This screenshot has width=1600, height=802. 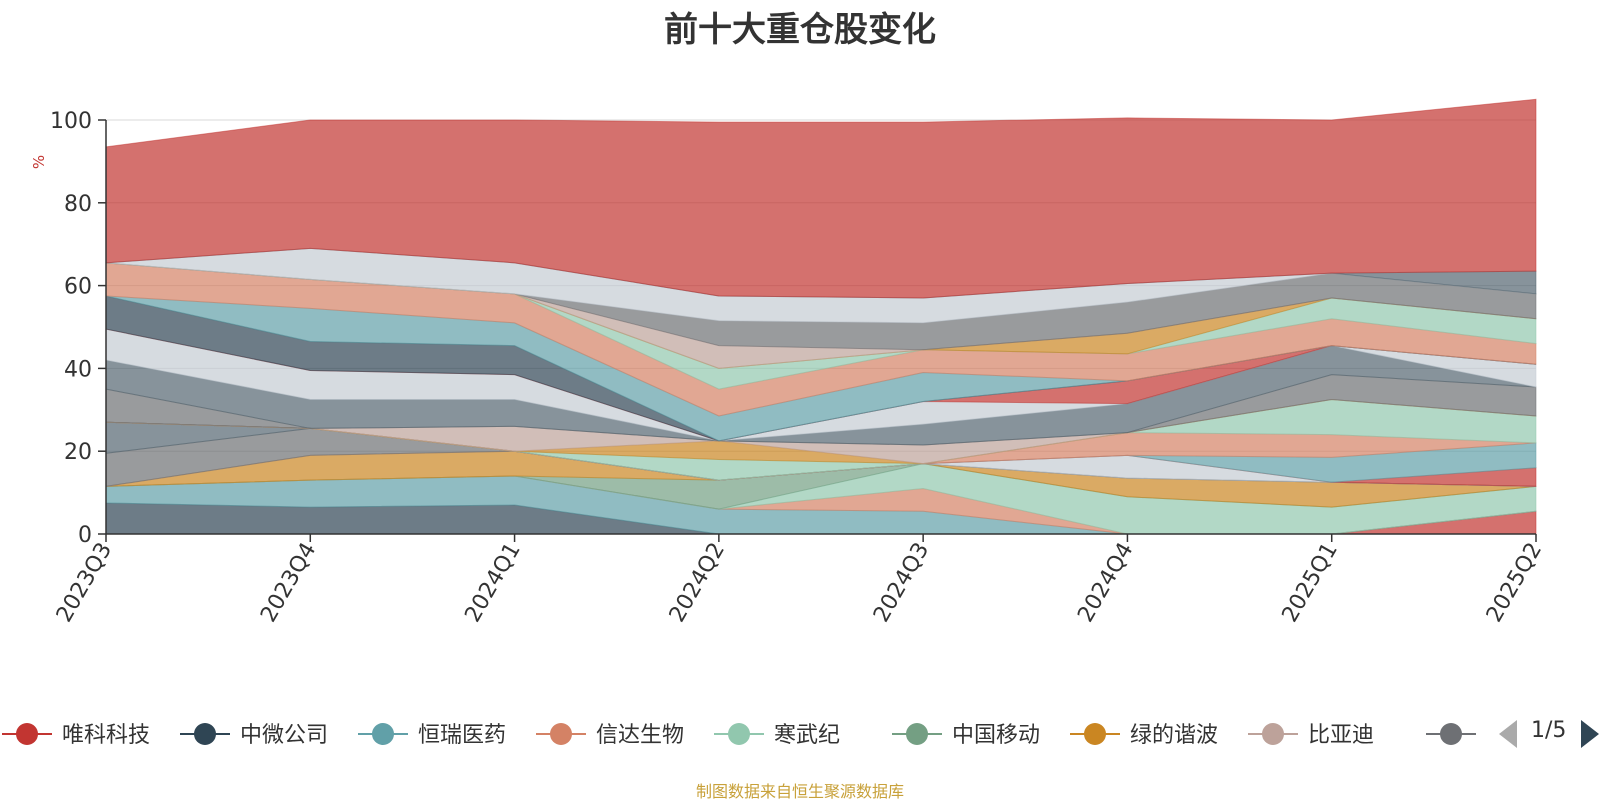 What do you see at coordinates (462, 735) in the screenshot?
I see `legend-label: 恒瑞医药` at bounding box center [462, 735].